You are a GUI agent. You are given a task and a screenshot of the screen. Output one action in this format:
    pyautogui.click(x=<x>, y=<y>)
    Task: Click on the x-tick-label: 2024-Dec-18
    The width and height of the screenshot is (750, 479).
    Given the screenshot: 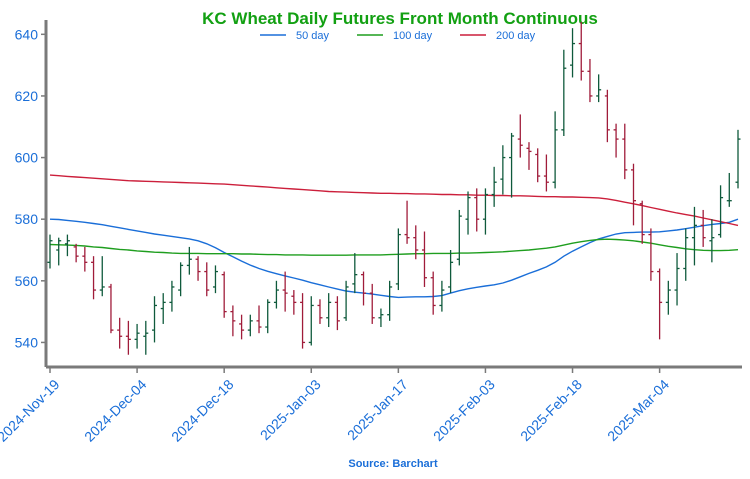 What is the action you would take?
    pyautogui.click(x=202, y=410)
    